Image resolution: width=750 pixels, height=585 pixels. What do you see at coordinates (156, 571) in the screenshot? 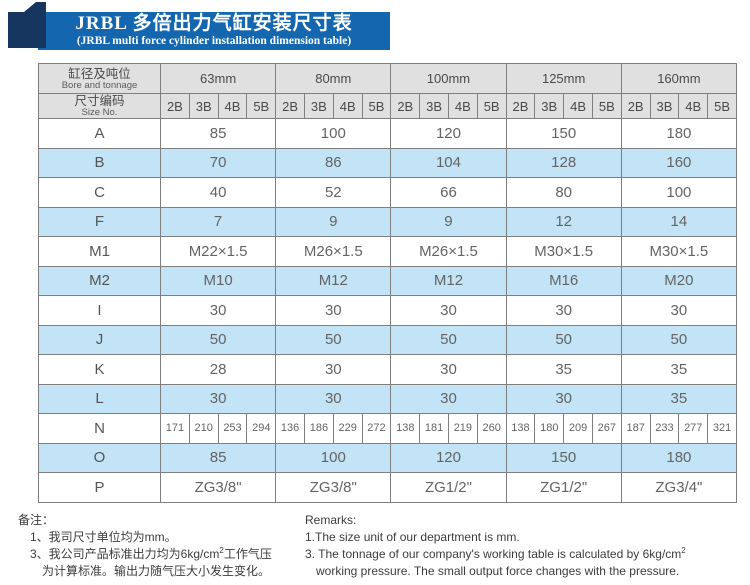
I see `remarks-zh-note2-cont: 为计算标准。输出力随气压大小发生变化。` at bounding box center [156, 571].